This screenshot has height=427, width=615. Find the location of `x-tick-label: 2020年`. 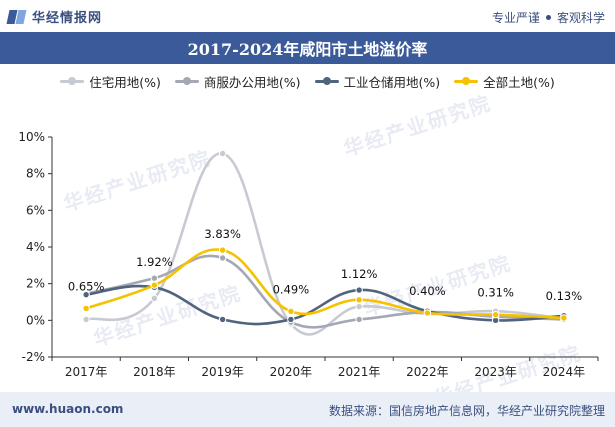

x-tick-label: 2020年 is located at coordinates (291, 372).